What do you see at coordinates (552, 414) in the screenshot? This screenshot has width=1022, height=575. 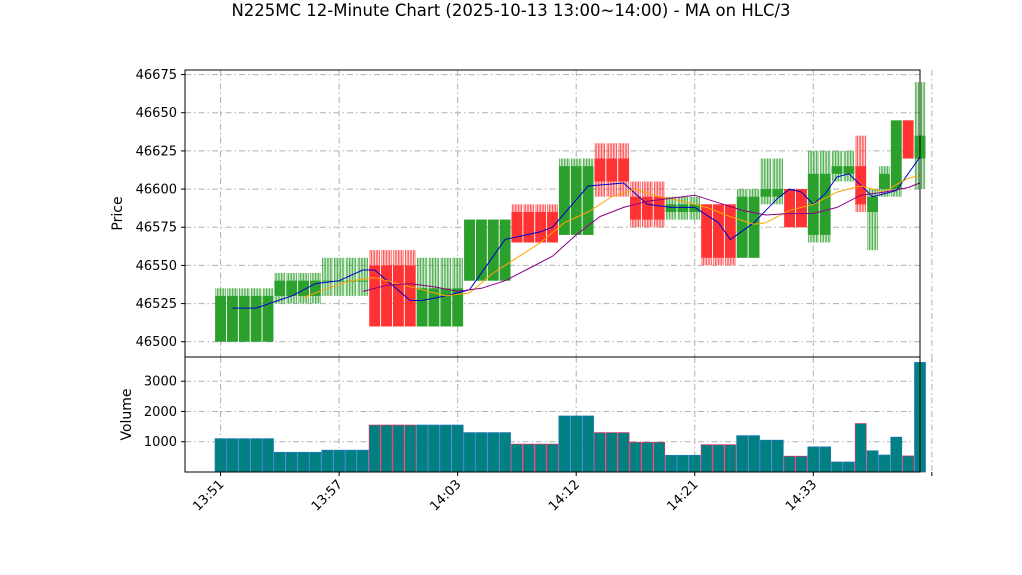 I see `volume-axes-frame` at bounding box center [552, 414].